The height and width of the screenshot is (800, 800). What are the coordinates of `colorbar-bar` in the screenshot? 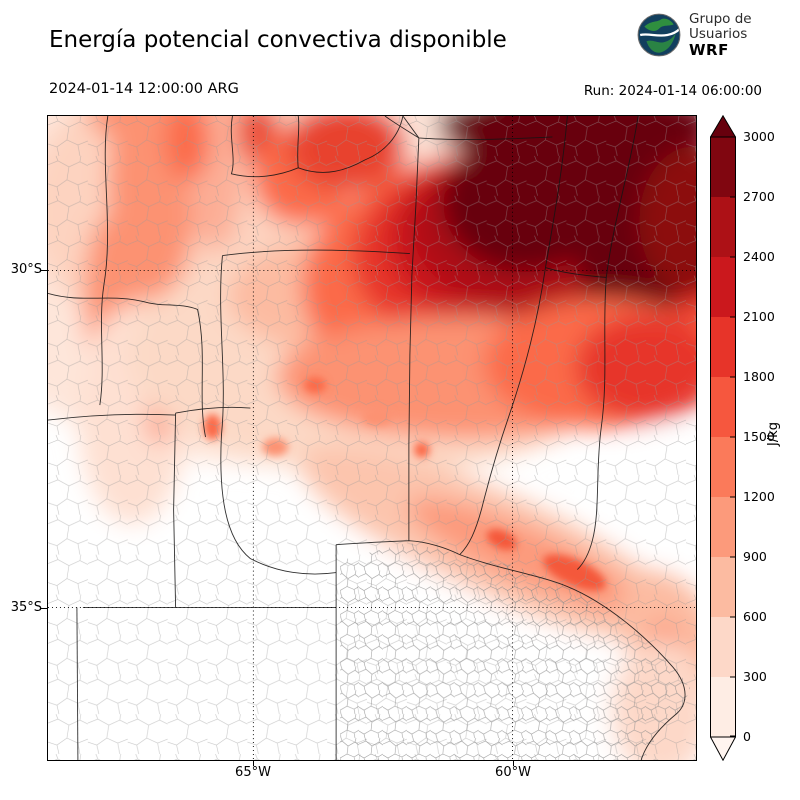 It's located at (723, 438).